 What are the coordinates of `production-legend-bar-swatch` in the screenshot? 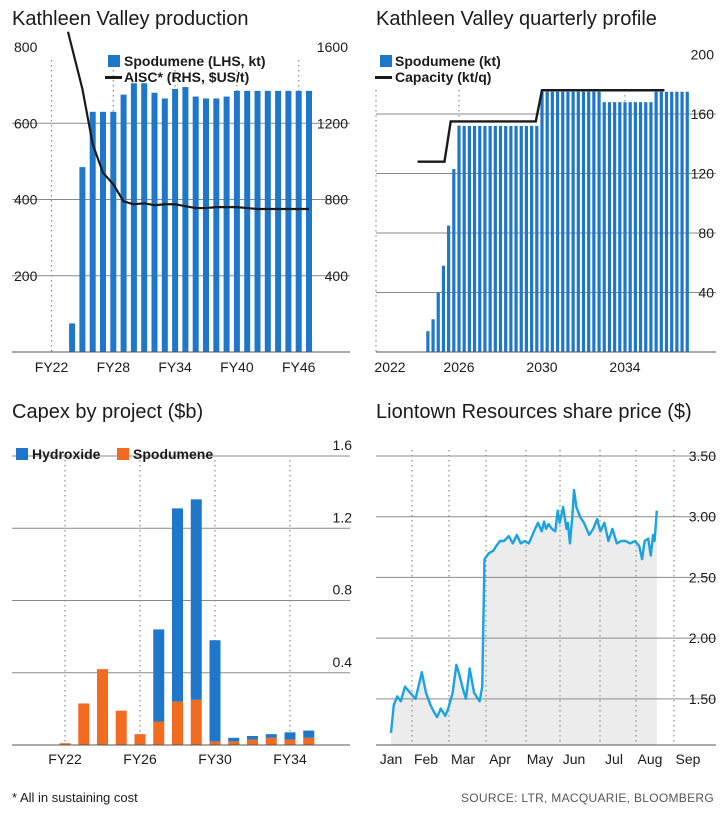 It's located at (114, 61).